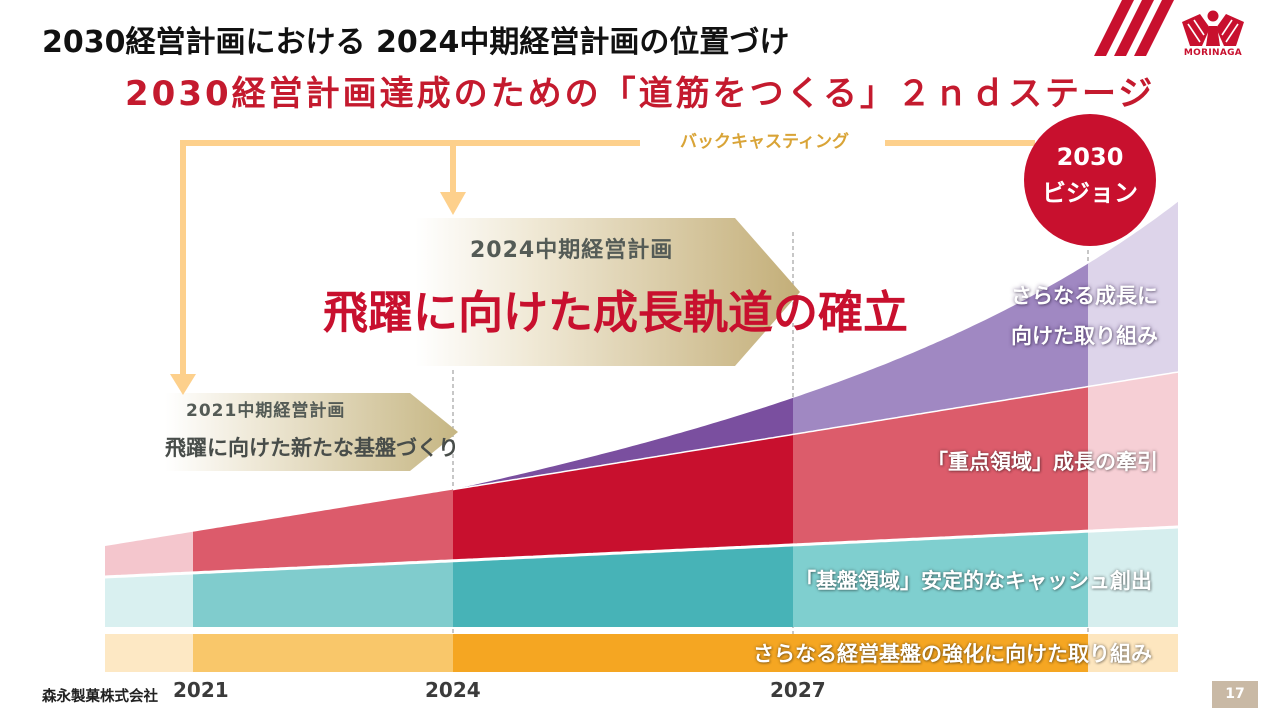  Describe the element at coordinates (1084, 296) in the screenshot. I see `growth-band-label-line1: さらなる成長に` at that location.